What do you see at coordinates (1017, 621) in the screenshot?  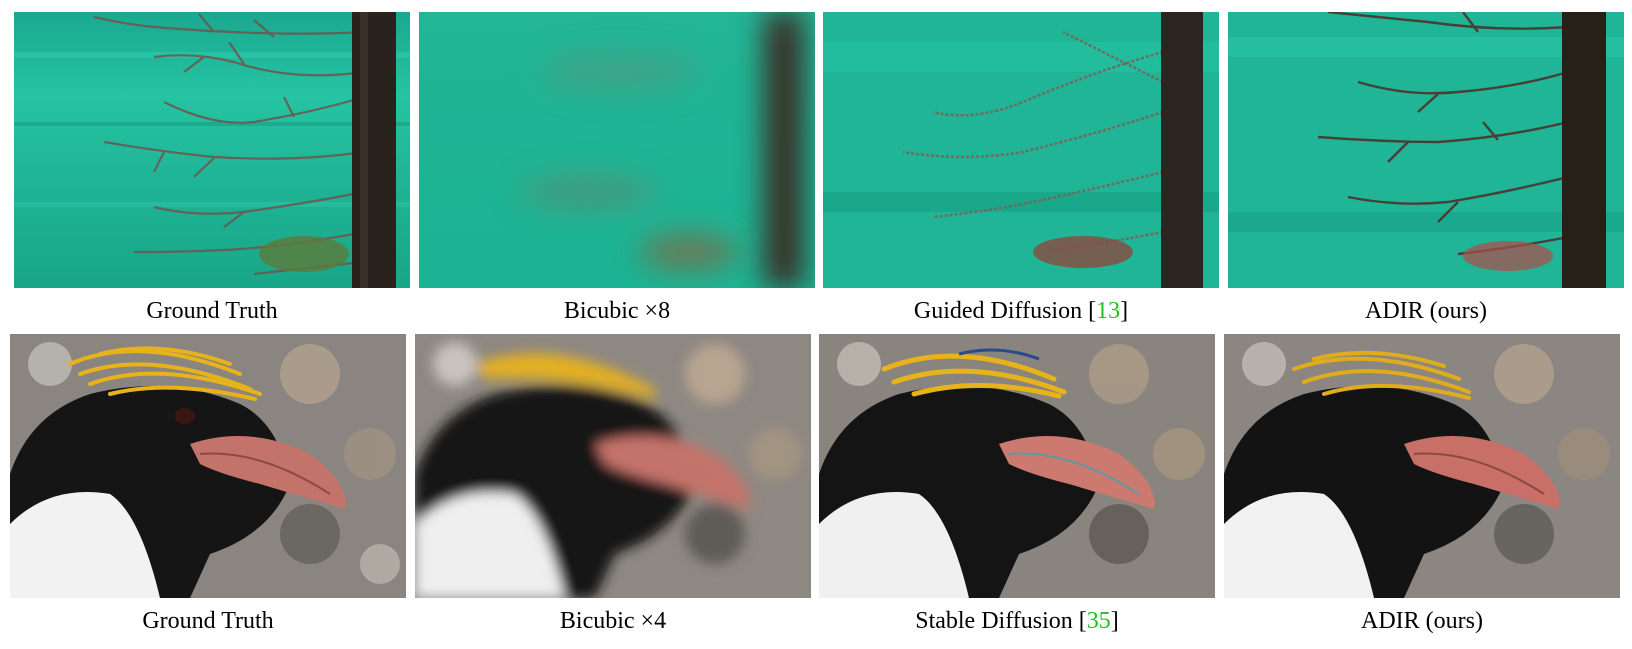 I see `caption-stable-diffusion: Stable Diffusion [35]` at bounding box center [1017, 621].